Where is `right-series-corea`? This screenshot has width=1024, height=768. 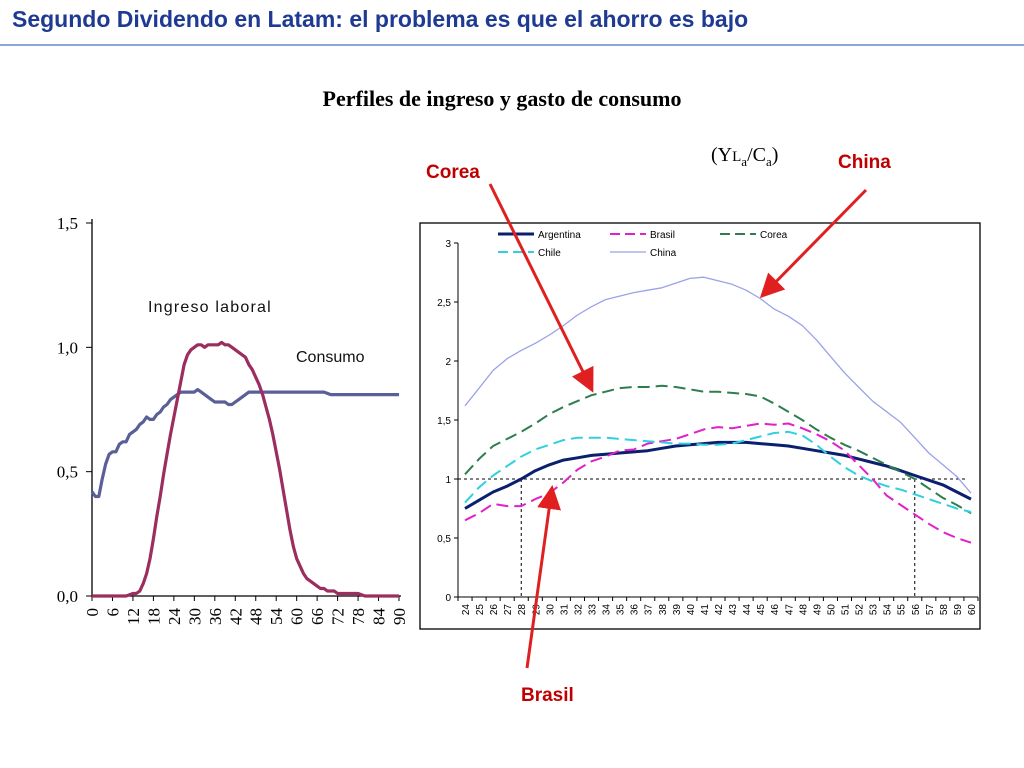 right-series-corea is located at coordinates (718, 449).